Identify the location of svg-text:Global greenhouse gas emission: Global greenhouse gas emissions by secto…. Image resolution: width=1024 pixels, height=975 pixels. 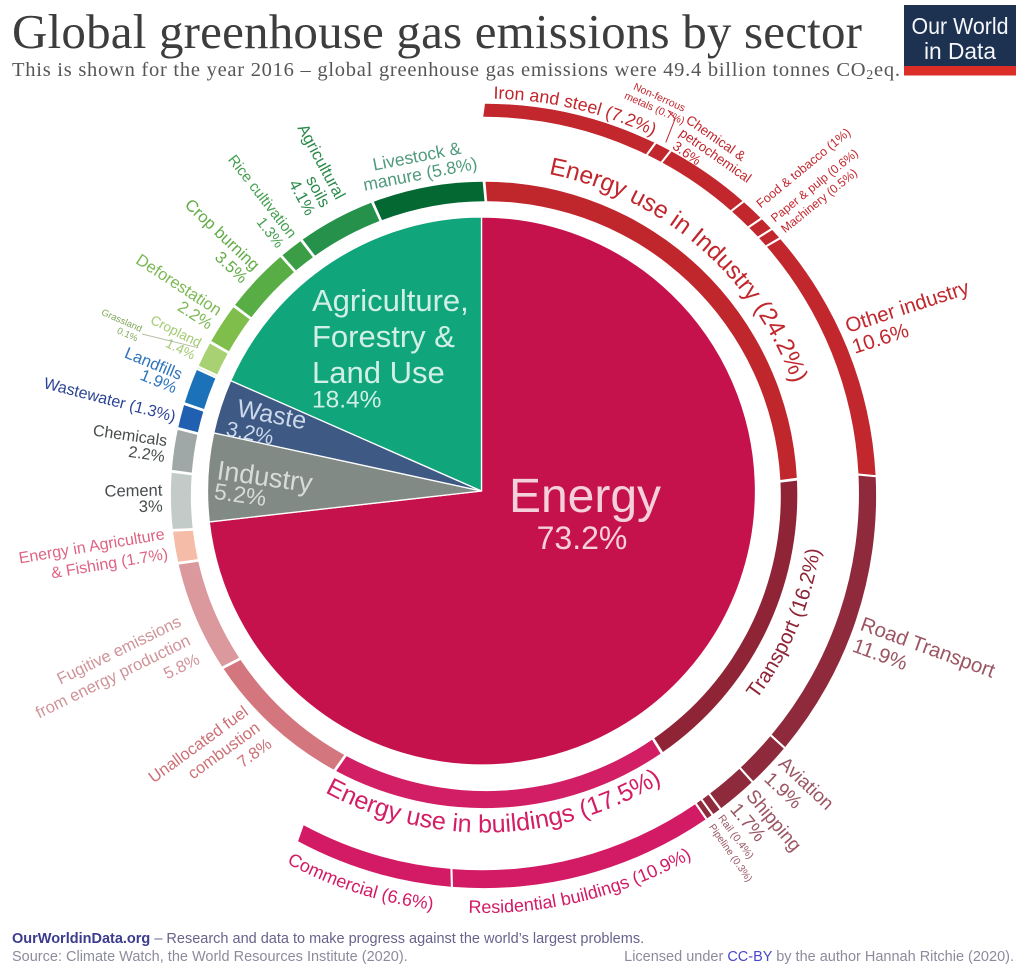
(437, 31).